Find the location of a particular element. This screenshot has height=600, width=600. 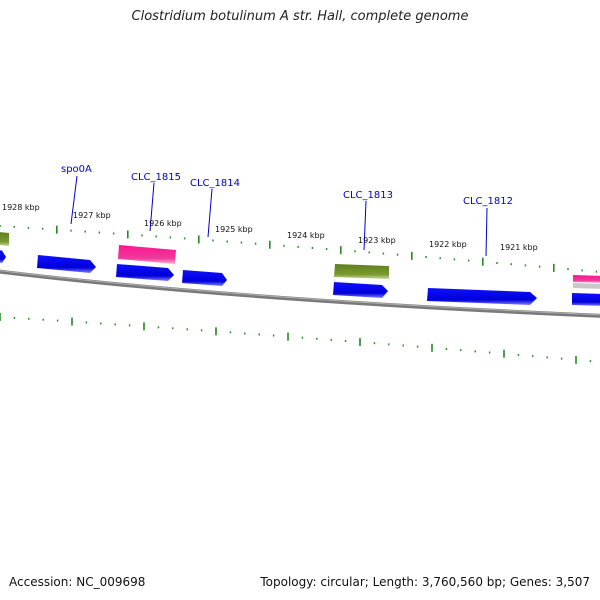

kbp-label-1922: 1922 kbp is located at coordinates (448, 244).